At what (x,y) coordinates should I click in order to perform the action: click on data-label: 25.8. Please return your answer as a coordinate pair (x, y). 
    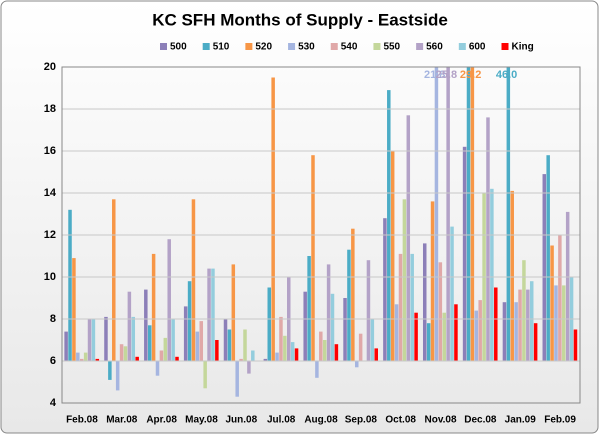
    Looking at the image, I should click on (446, 75).